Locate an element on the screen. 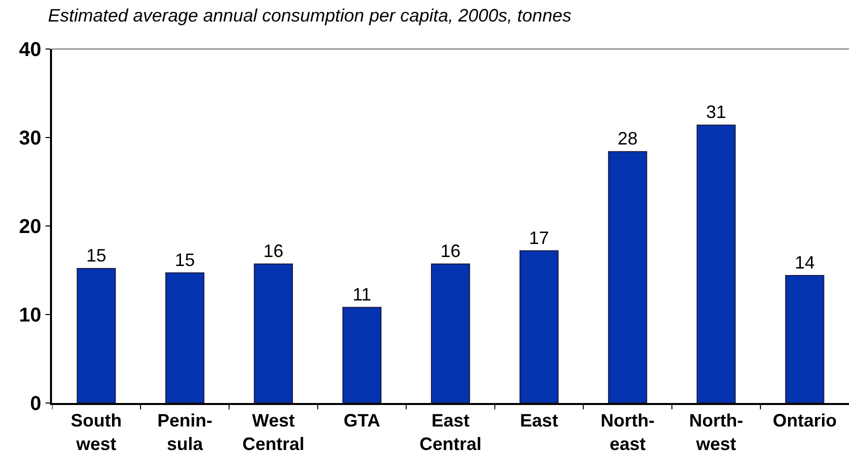  chart-title: Estimated average annual consumption per capita, 2000s, tonnes is located at coordinates (310, 15).